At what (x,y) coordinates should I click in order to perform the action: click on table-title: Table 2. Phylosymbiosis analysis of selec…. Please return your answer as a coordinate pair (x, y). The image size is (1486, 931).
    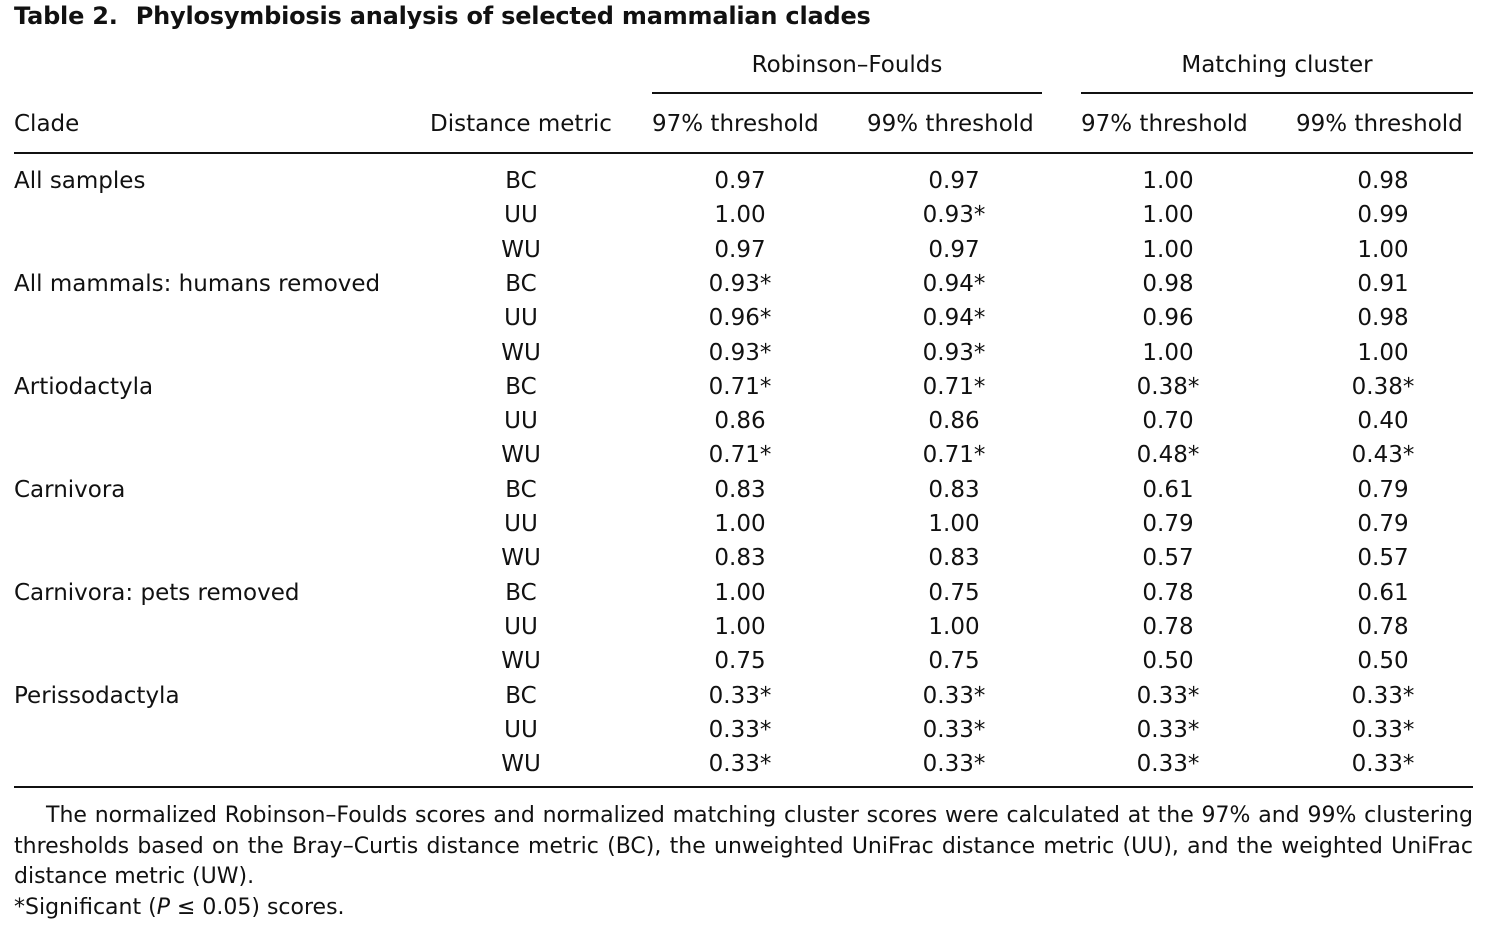
    Looking at the image, I should click on (442, 16).